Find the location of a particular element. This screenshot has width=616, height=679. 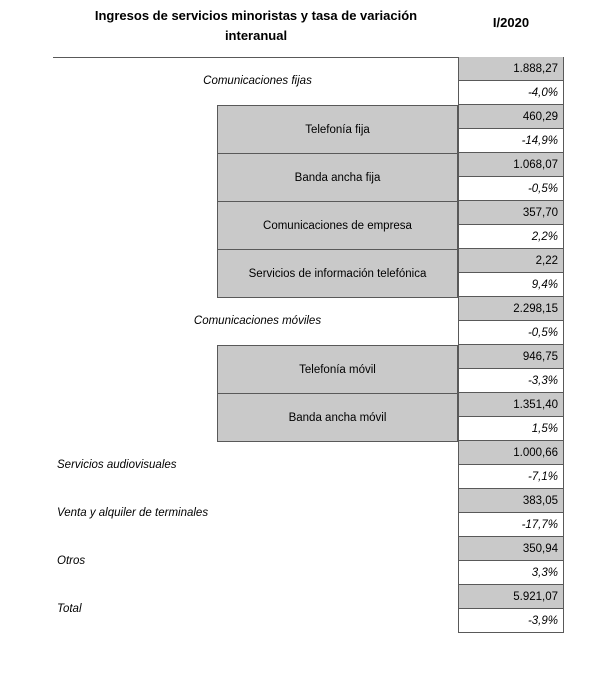

value-cells: 2,22 9,4% is located at coordinates (511, 273).